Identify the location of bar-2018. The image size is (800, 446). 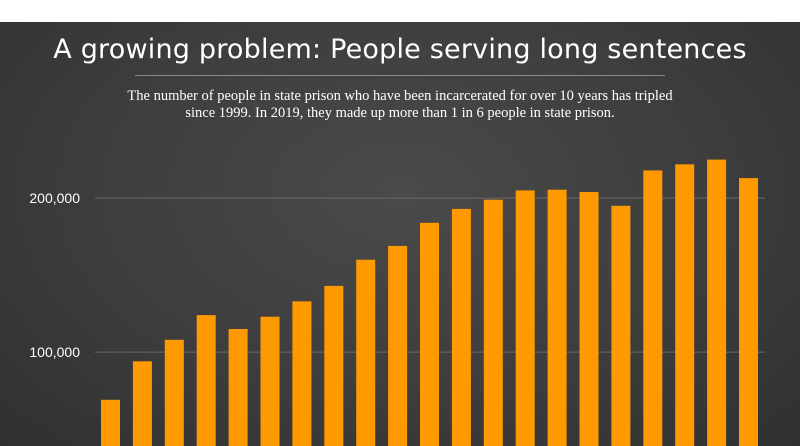
(717, 302).